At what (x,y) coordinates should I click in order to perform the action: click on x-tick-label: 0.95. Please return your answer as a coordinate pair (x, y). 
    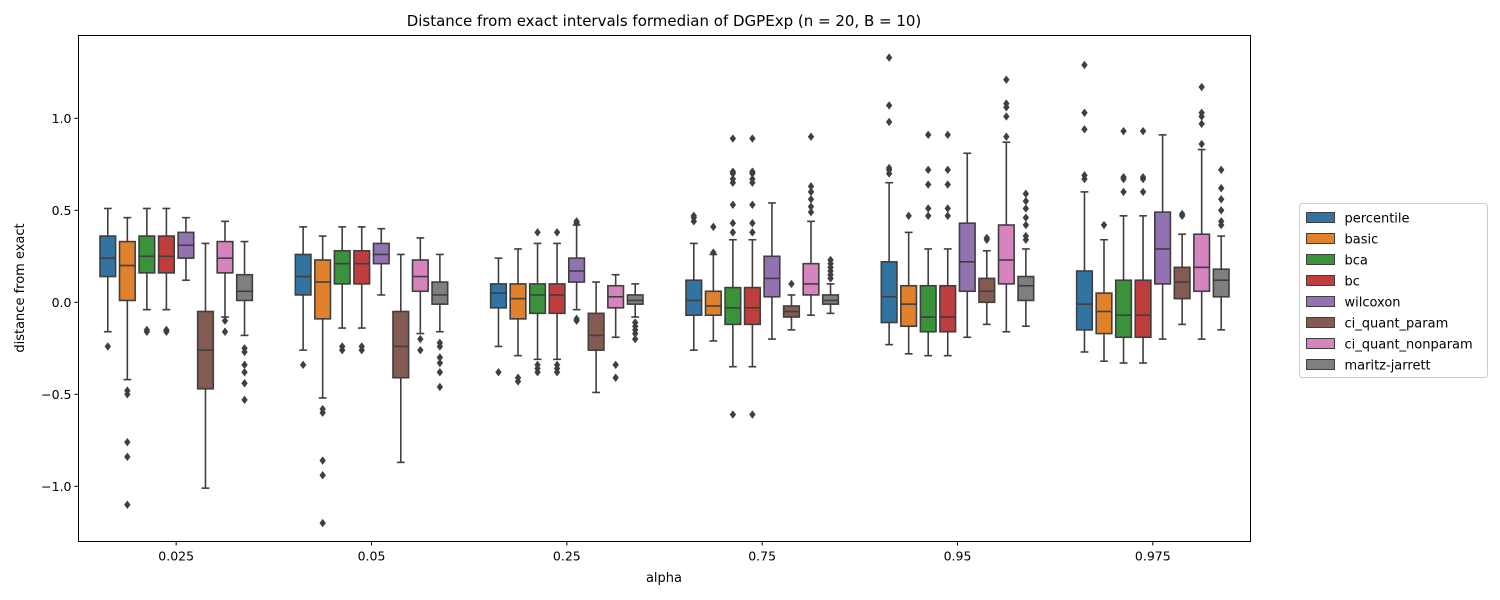
    Looking at the image, I should click on (958, 556).